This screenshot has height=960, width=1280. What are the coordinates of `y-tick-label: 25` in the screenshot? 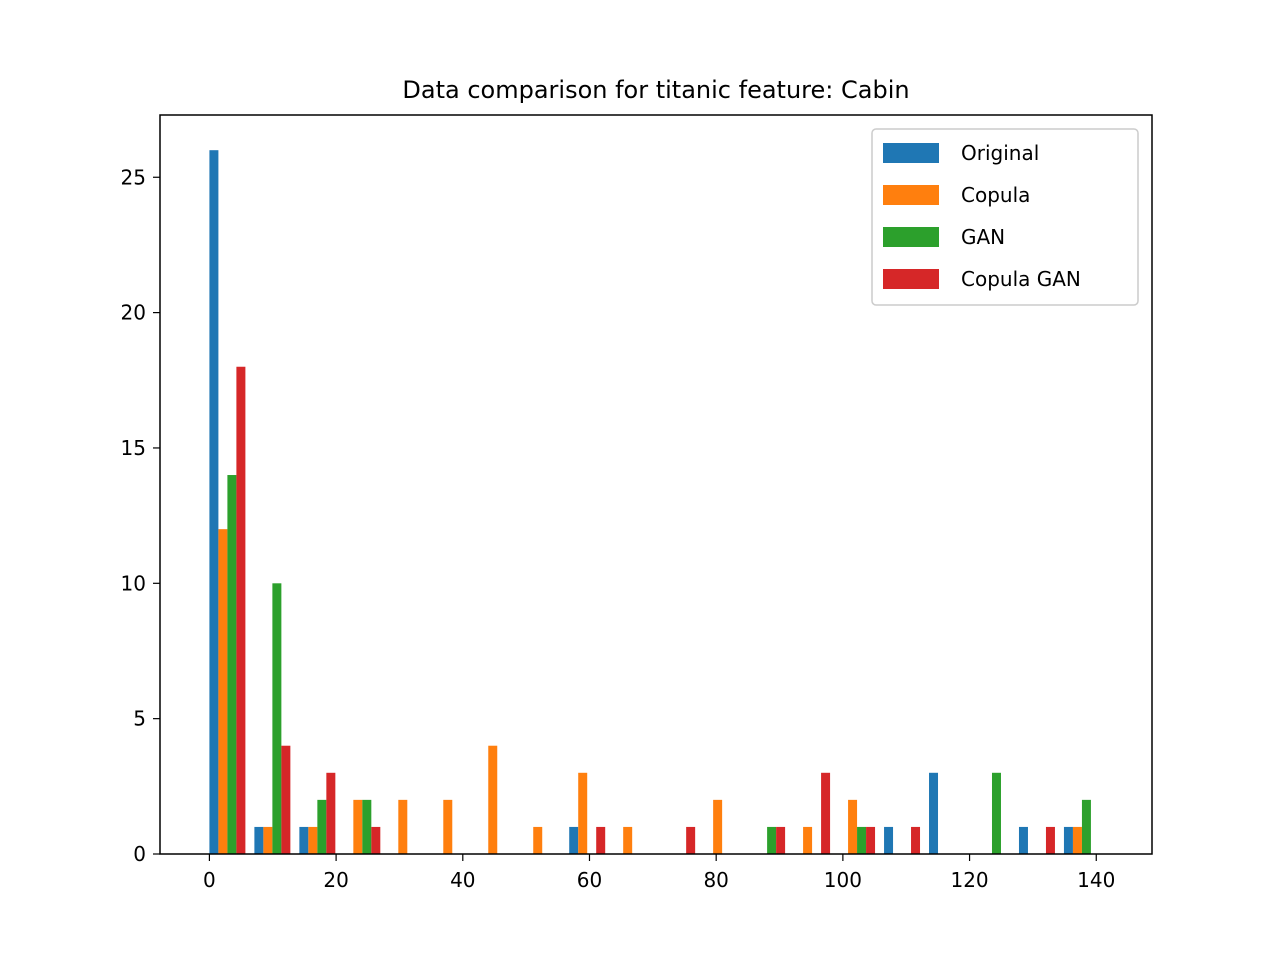 It's located at (133, 177).